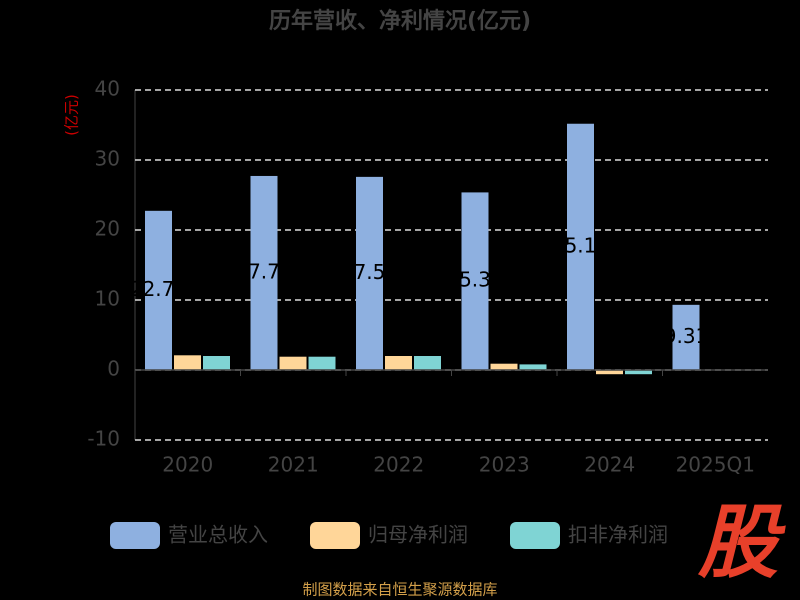  Describe the element at coordinates (609, 465) in the screenshot. I see `x-tick-label: 2024` at that location.